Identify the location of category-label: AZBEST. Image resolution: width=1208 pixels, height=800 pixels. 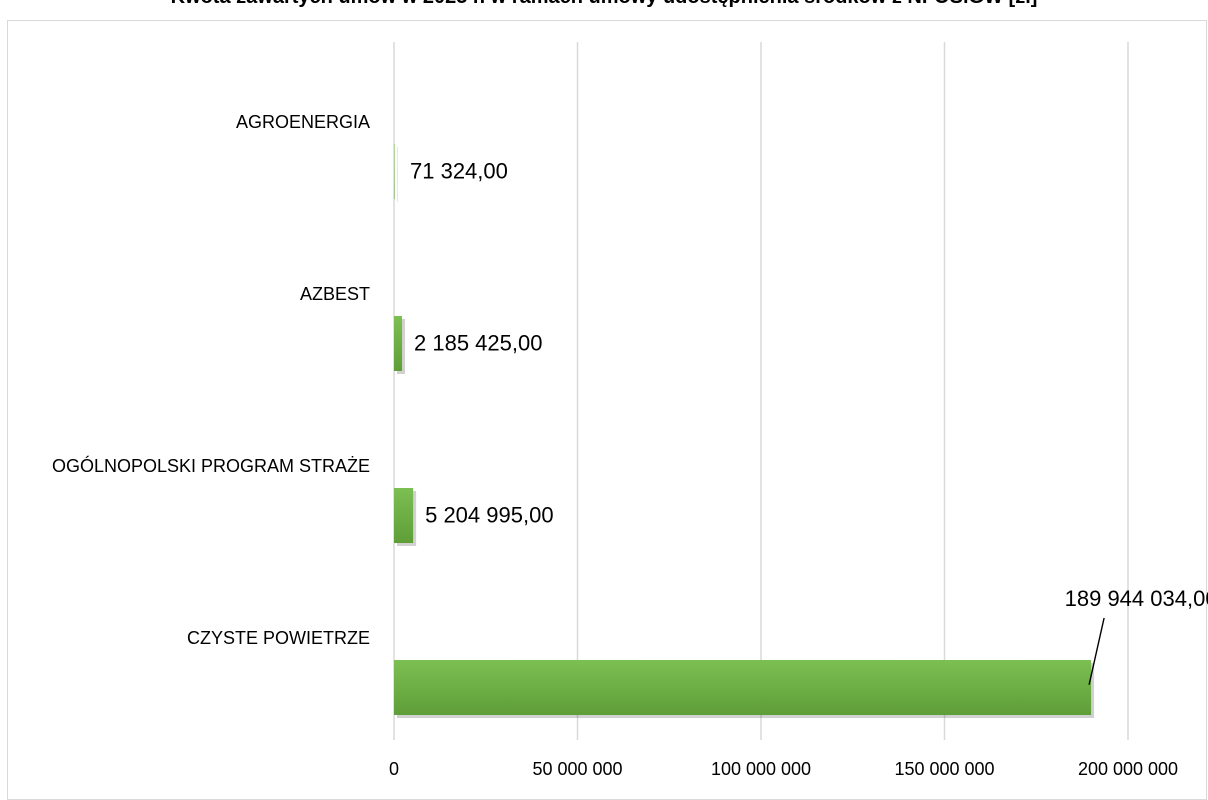
(335, 294).